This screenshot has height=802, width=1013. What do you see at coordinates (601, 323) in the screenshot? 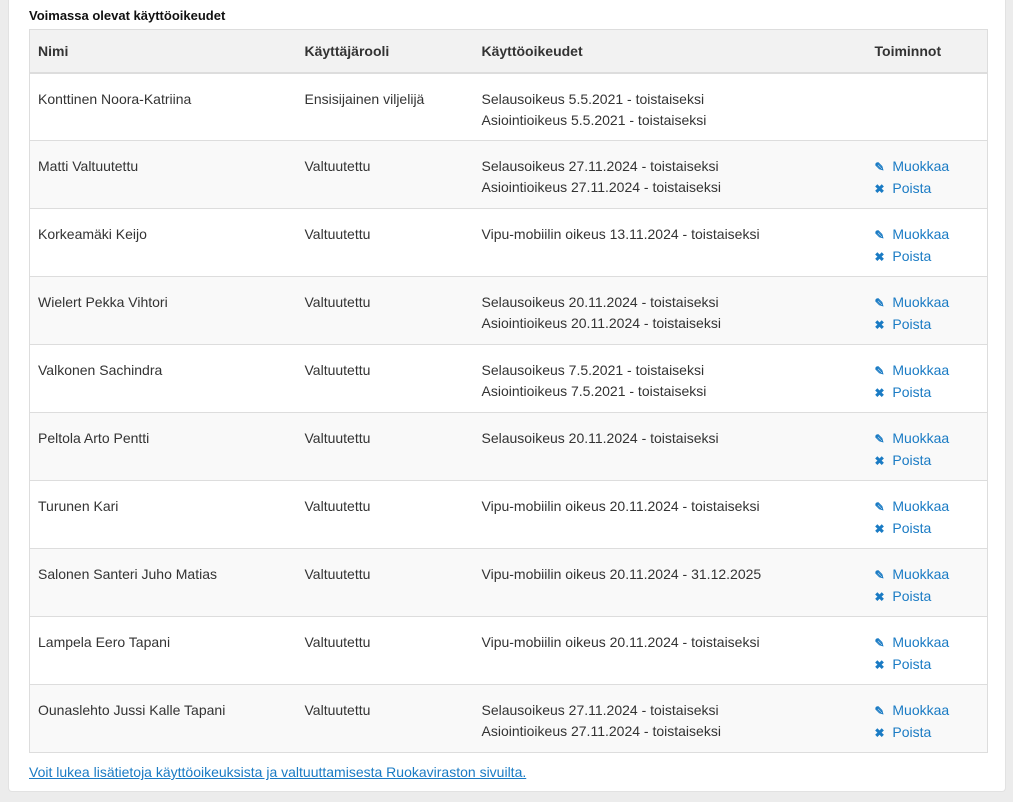
I see `right-item: Asiointioikeus 20.11.2024 - toistaiseksi` at bounding box center [601, 323].